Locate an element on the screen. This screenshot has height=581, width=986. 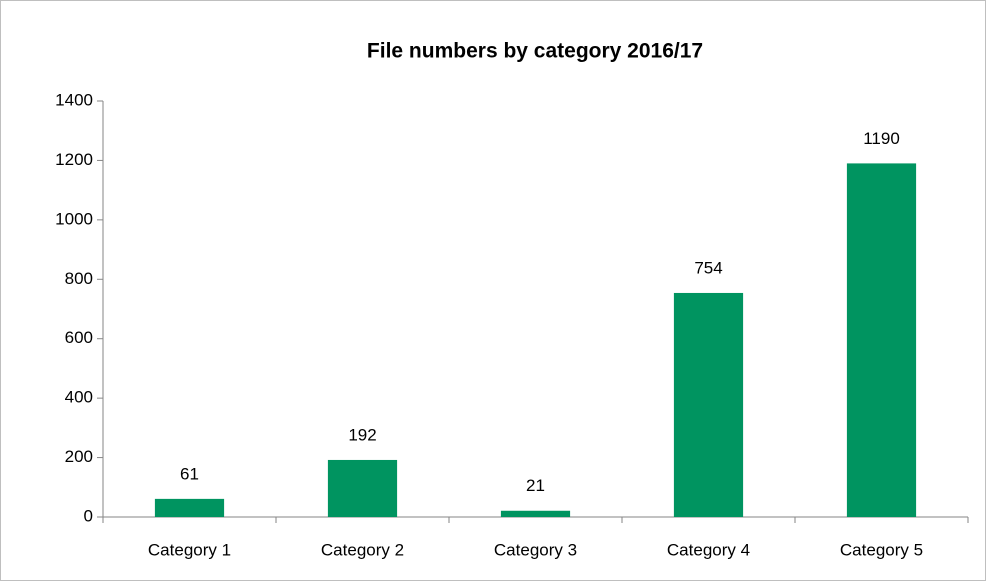
y-tick-label: 600 is located at coordinates (79, 337).